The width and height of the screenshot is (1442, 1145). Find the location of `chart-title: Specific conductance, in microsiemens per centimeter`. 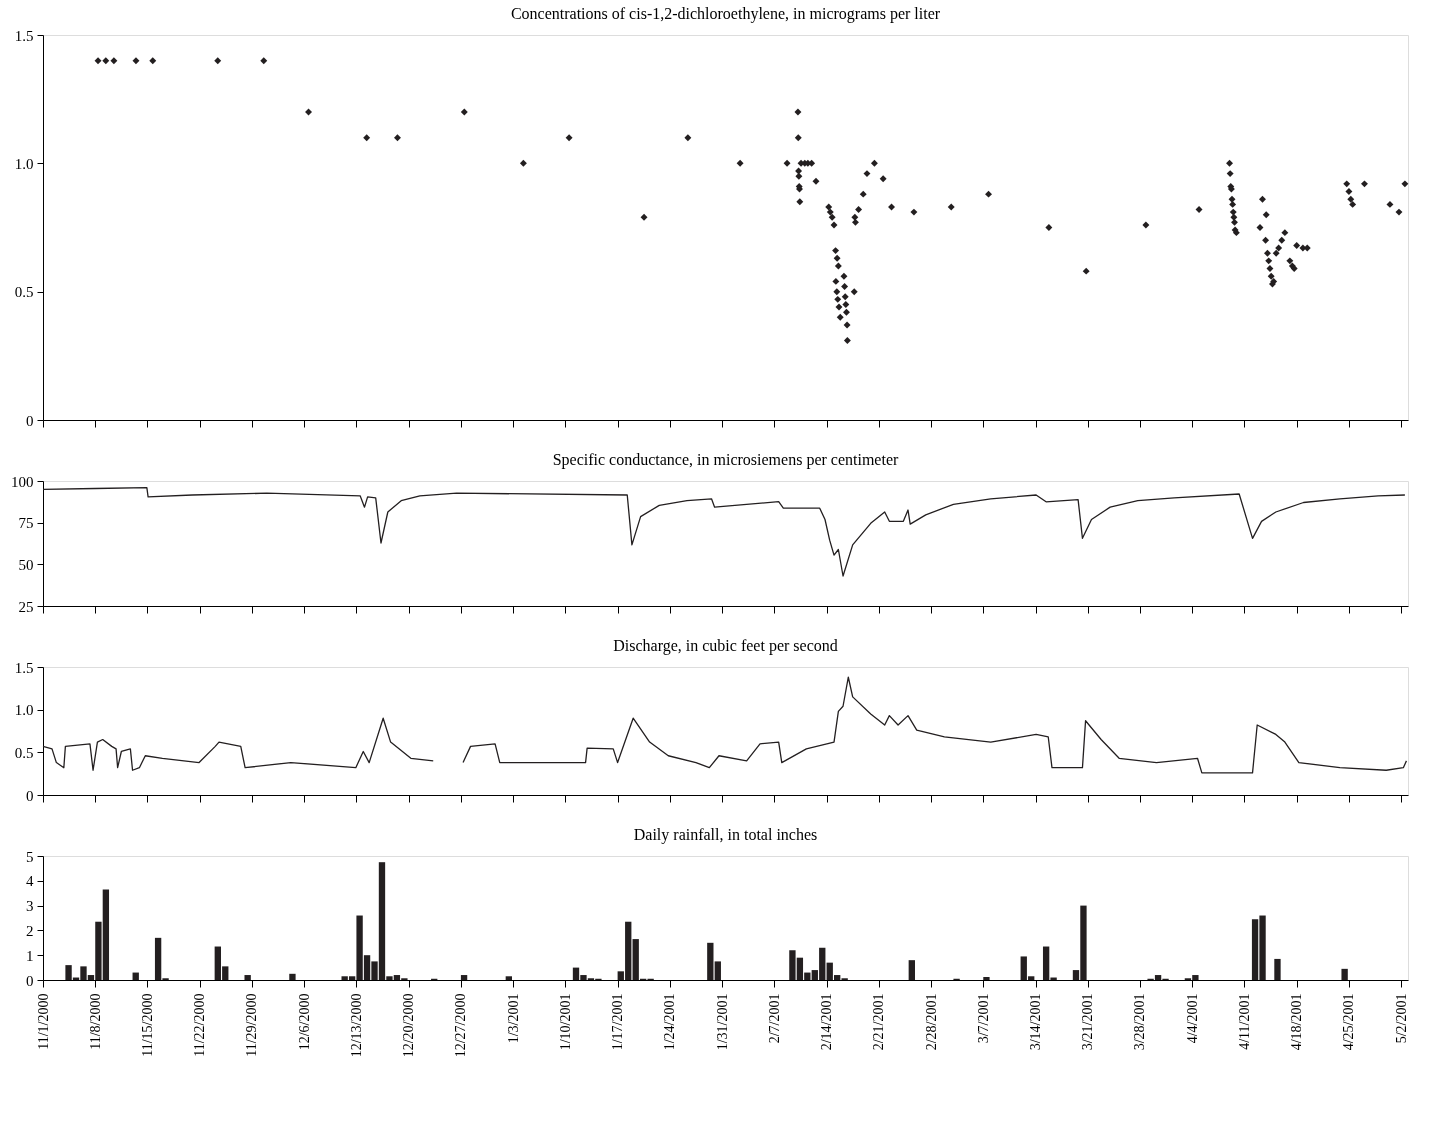

chart-title: Specific conductance, in microsiemens per centimeter is located at coordinates (725, 460).